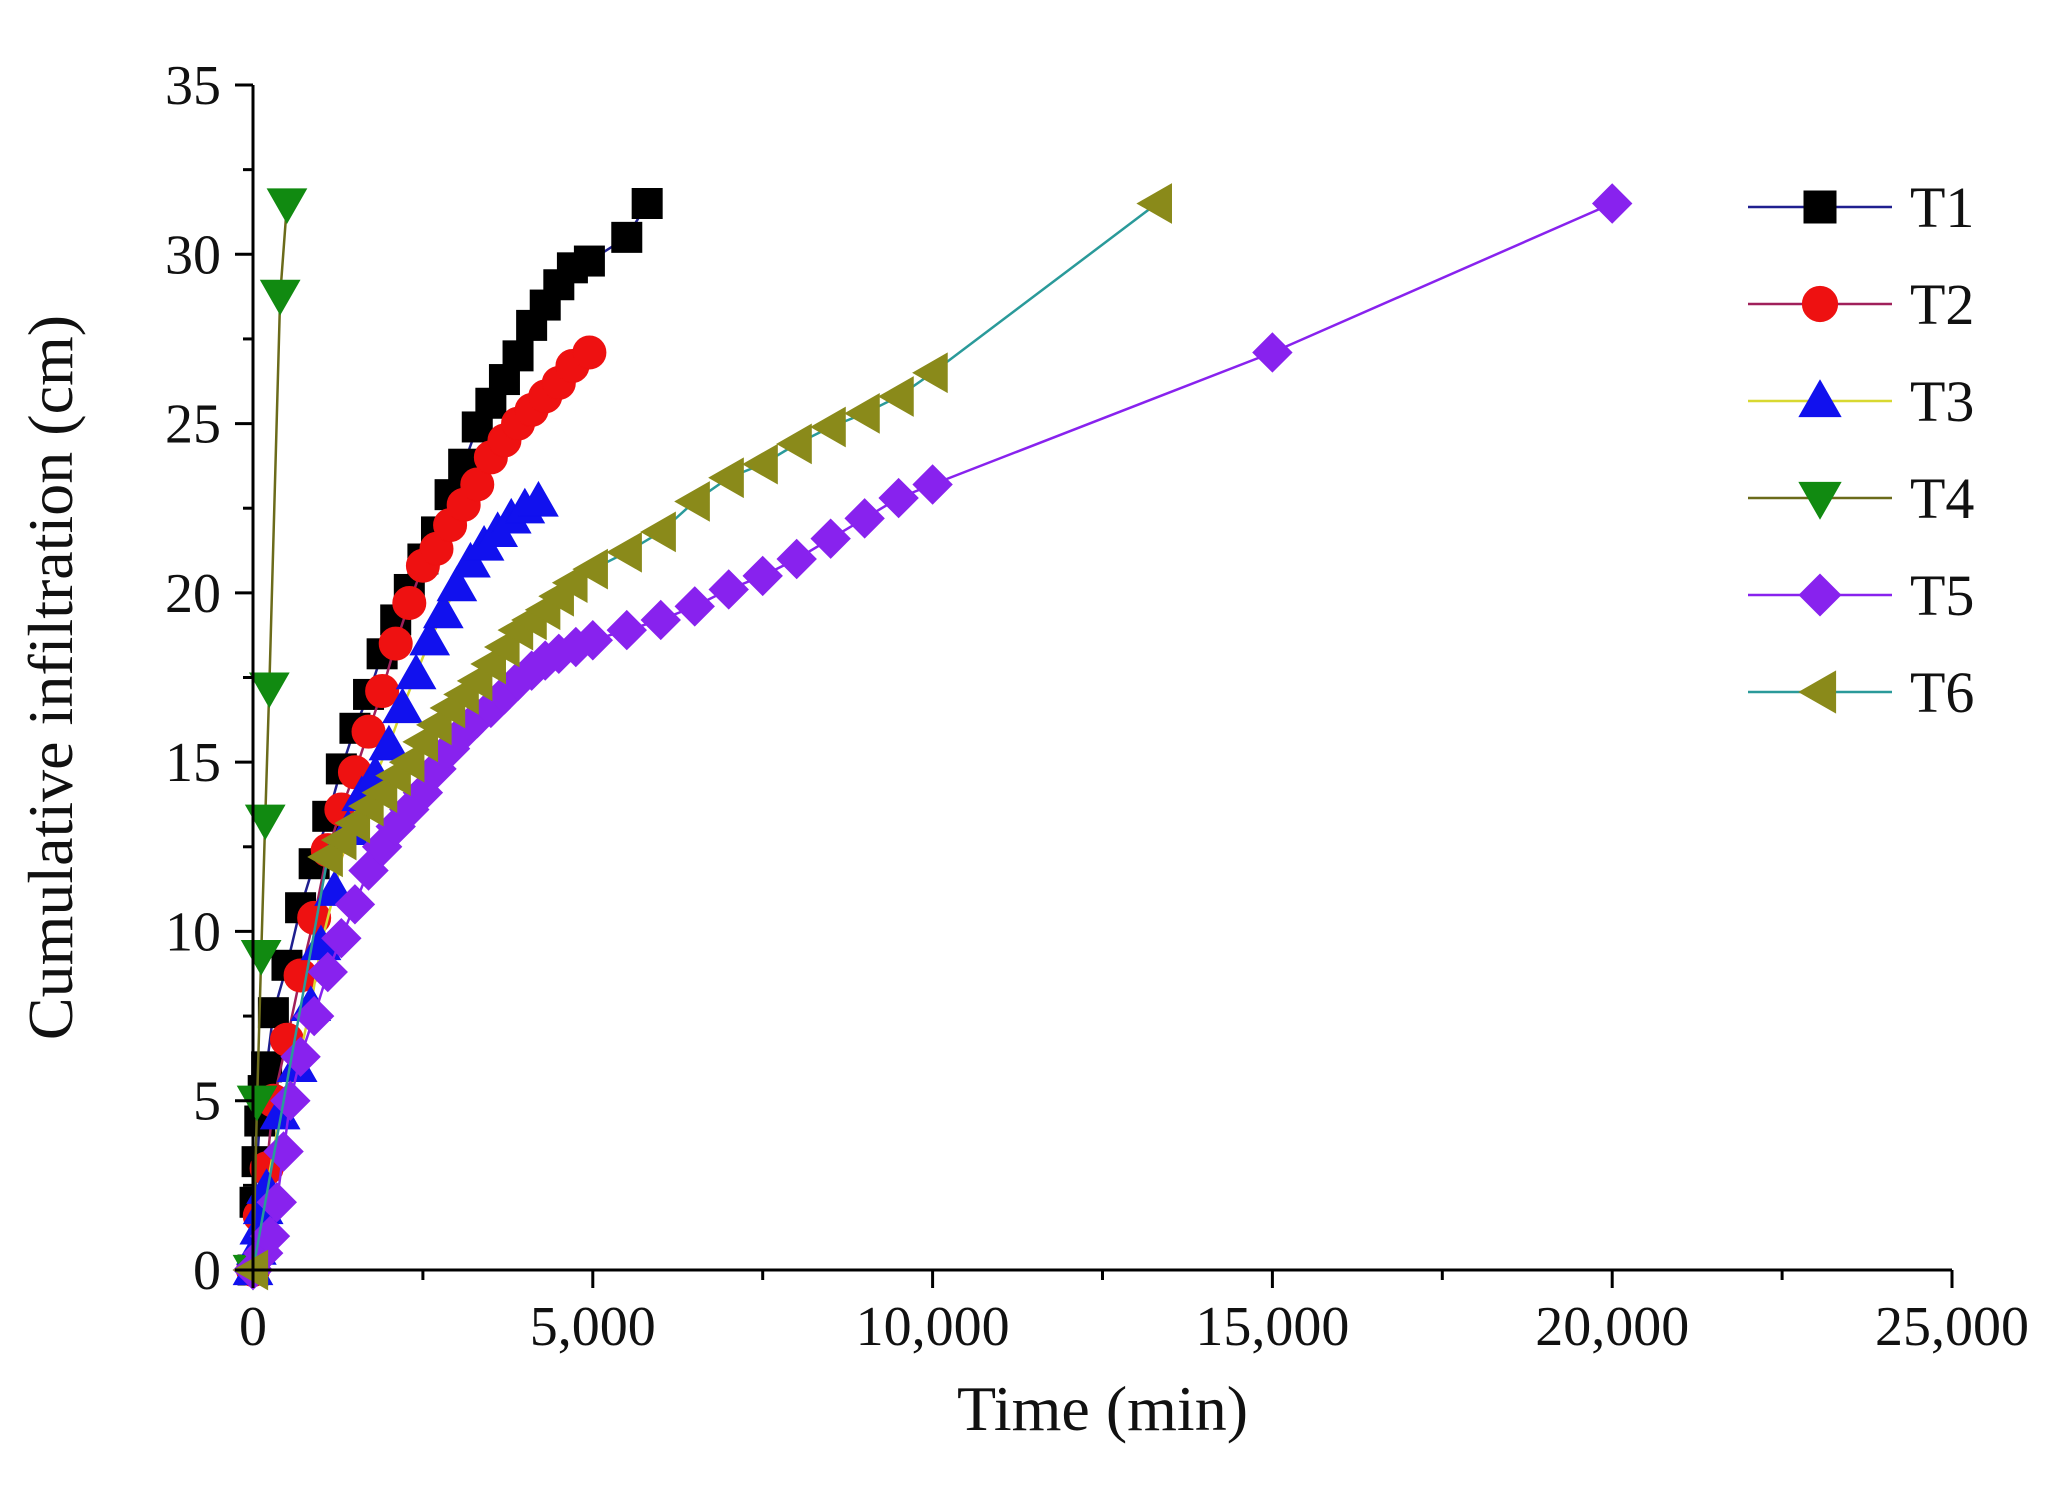 This screenshot has width=2063, height=1507. What do you see at coordinates (209, 678) in the screenshot?
I see `y-axis-ticks: 0 5 10 15 20 25 30 35` at bounding box center [209, 678].